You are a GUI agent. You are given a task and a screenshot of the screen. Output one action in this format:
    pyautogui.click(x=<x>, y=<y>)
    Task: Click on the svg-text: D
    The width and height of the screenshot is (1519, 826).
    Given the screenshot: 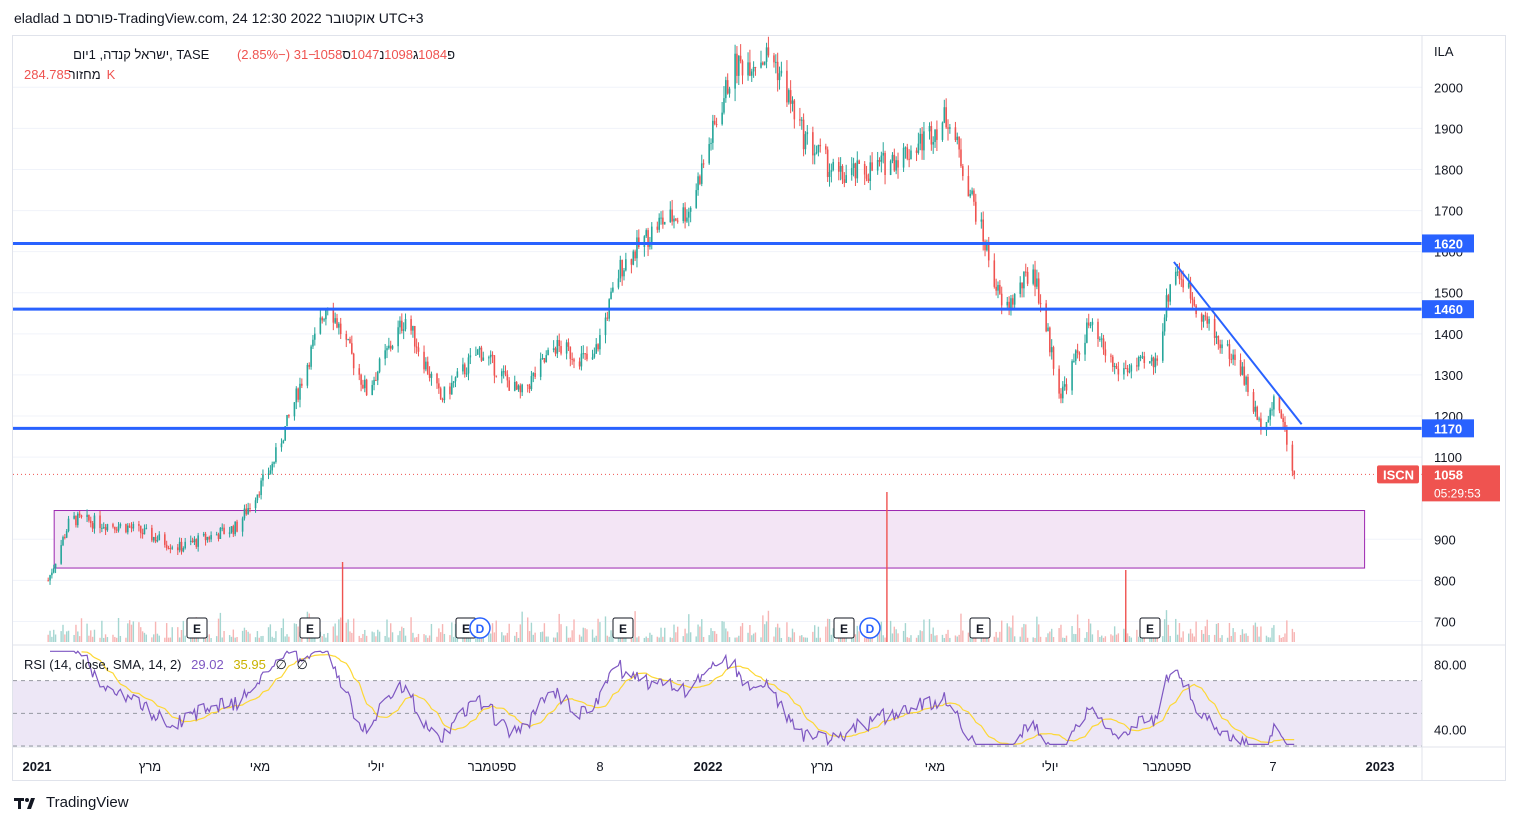 What is the action you would take?
    pyautogui.click(x=870, y=629)
    